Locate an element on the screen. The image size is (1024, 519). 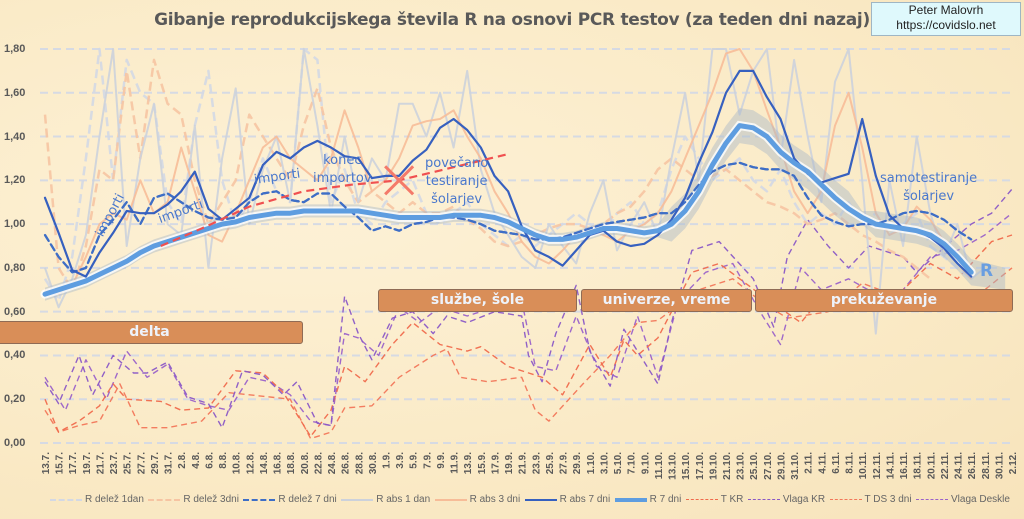
x-tick-label: 27.10. is located at coordinates (768, 466).